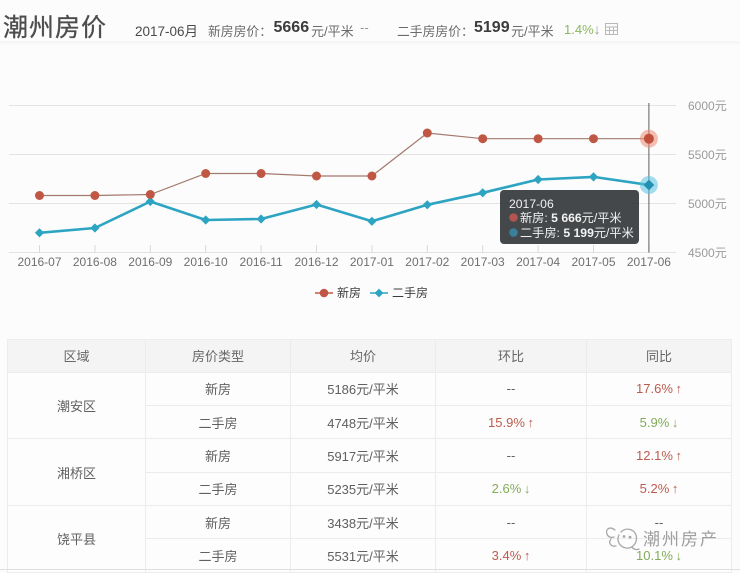 The height and width of the screenshot is (573, 740). What do you see at coordinates (95, 262) in the screenshot?
I see `svg-text: 2016-08` at bounding box center [95, 262].